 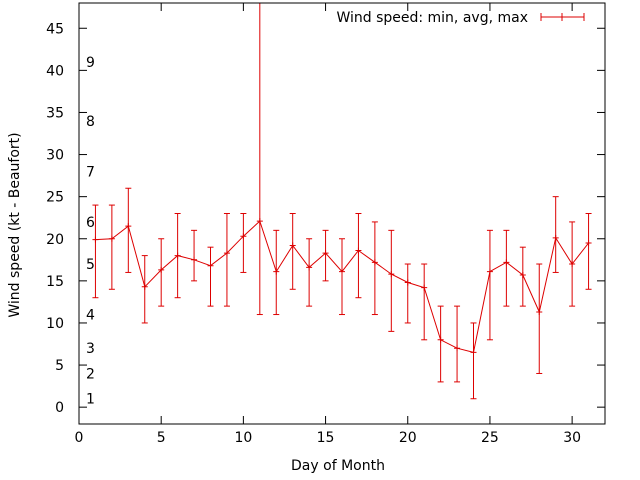 What do you see at coordinates (338, 466) in the screenshot?
I see `x-axis-title: Day of Month` at bounding box center [338, 466].